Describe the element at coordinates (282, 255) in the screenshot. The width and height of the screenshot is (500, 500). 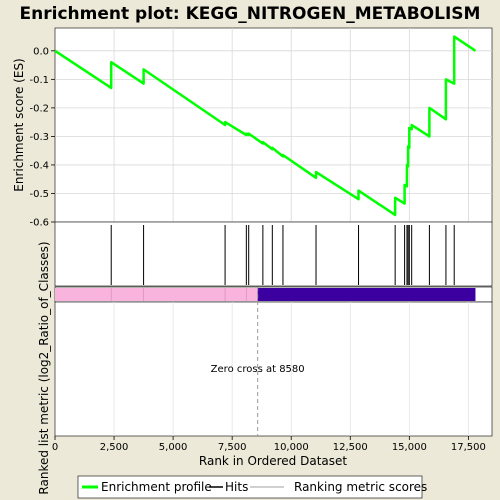
I see `hits-rug` at that location.